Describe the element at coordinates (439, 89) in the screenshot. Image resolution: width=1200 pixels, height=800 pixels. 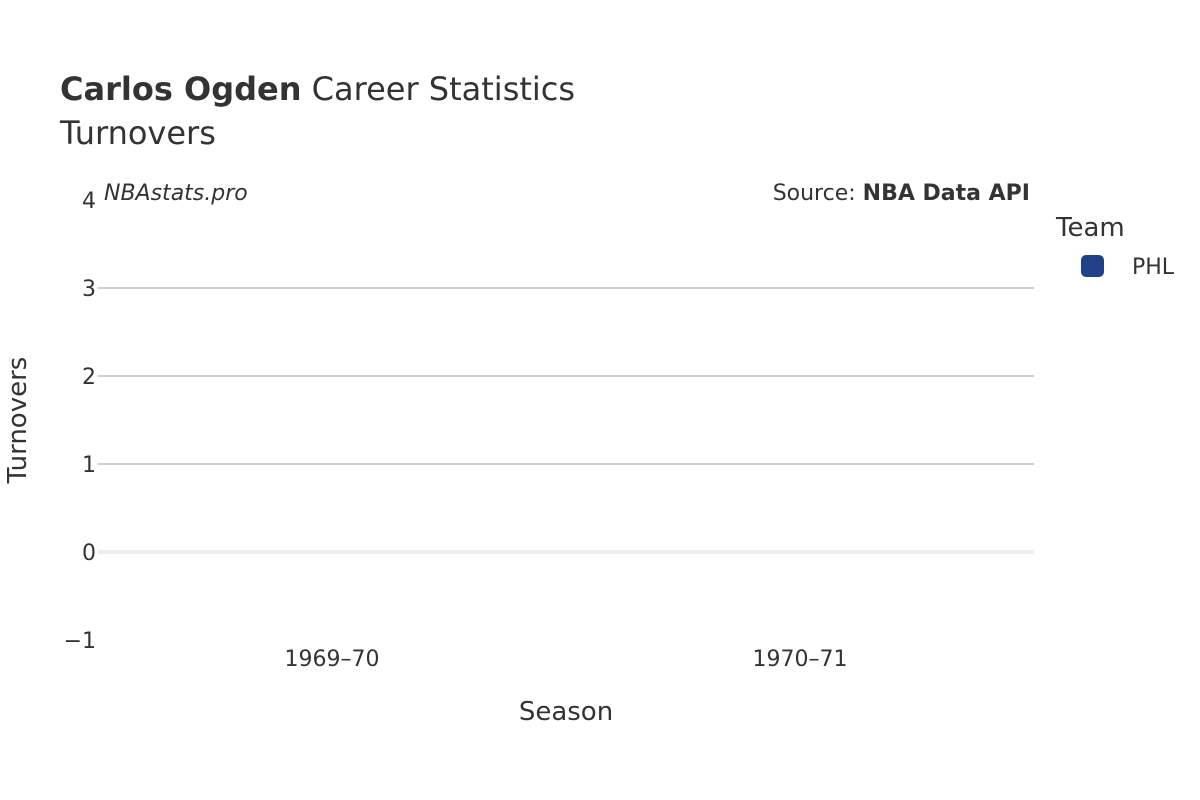
I see `chart-title-rest: Career Statistics` at that location.